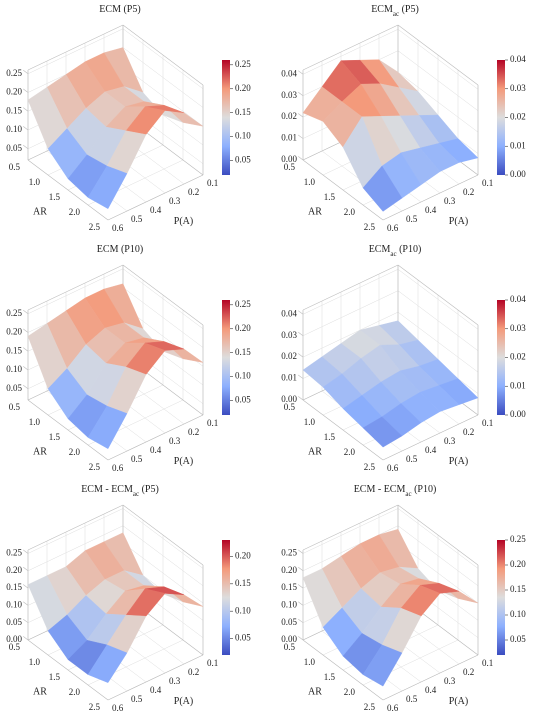 The image size is (550, 719). Describe the element at coordinates (518, 59) in the screenshot. I see `colorbar-tick-label: 0.04` at that location.